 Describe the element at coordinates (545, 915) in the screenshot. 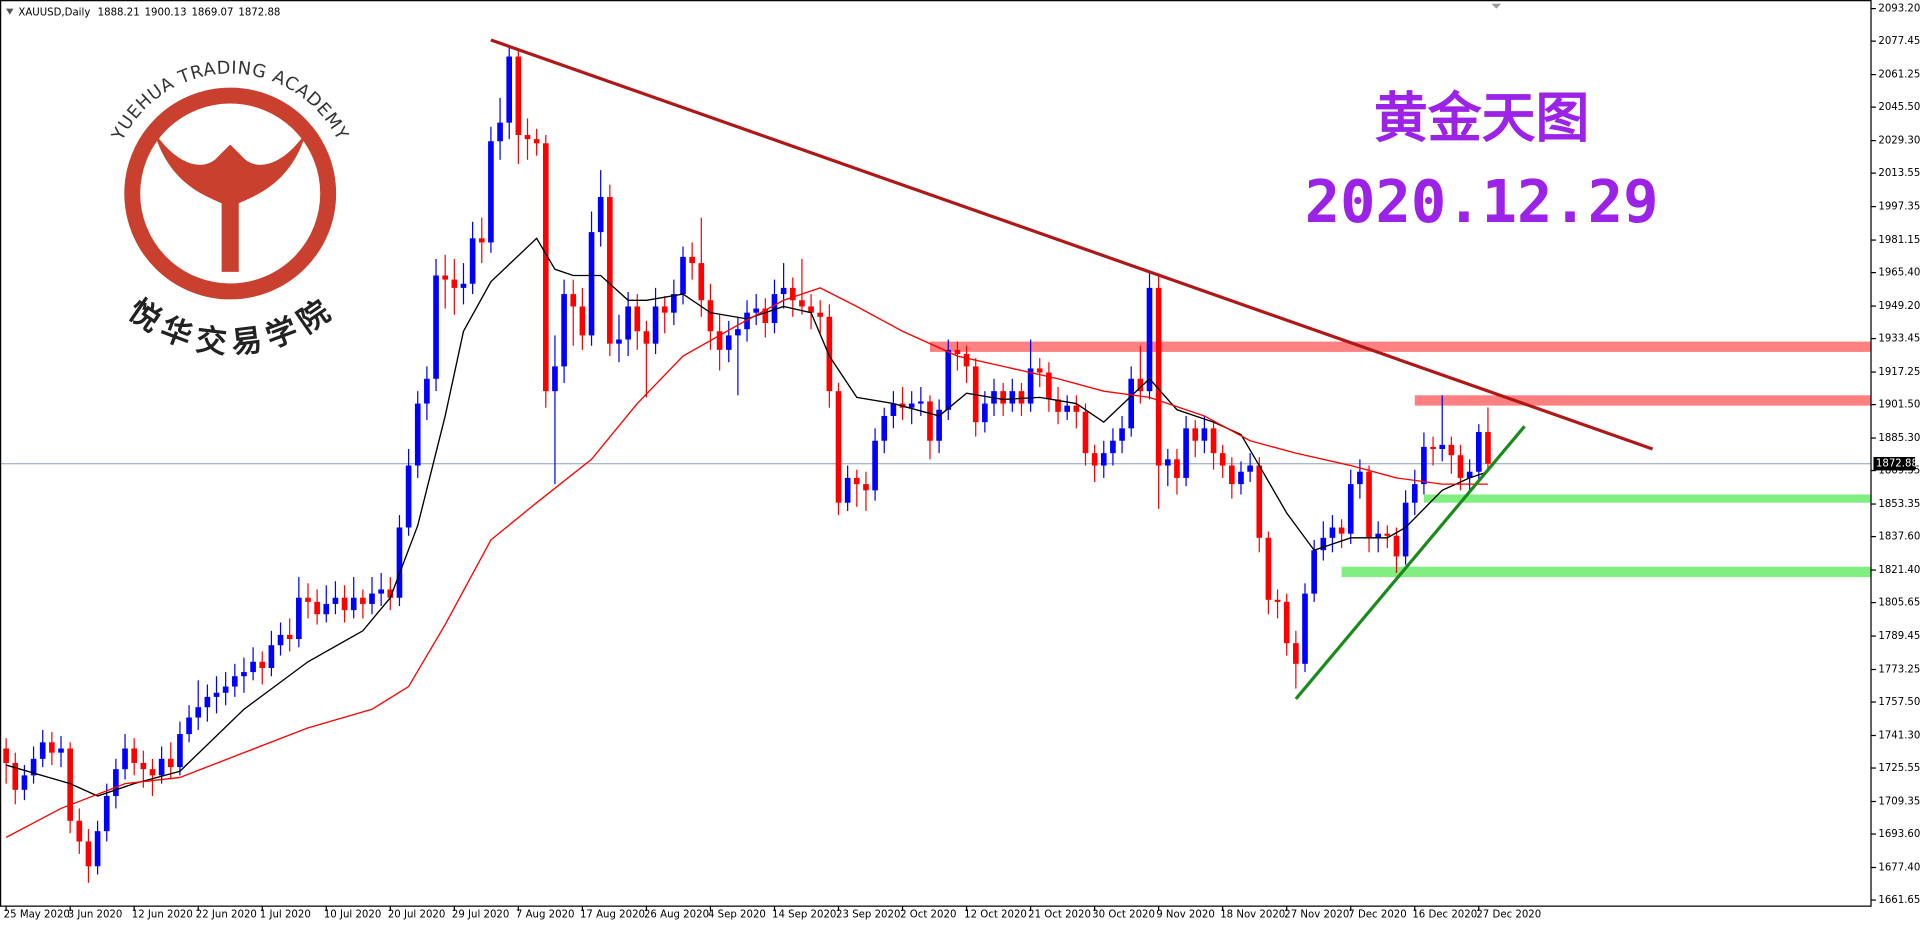

I see `x-tick-label: 7 Aug 2020` at that location.